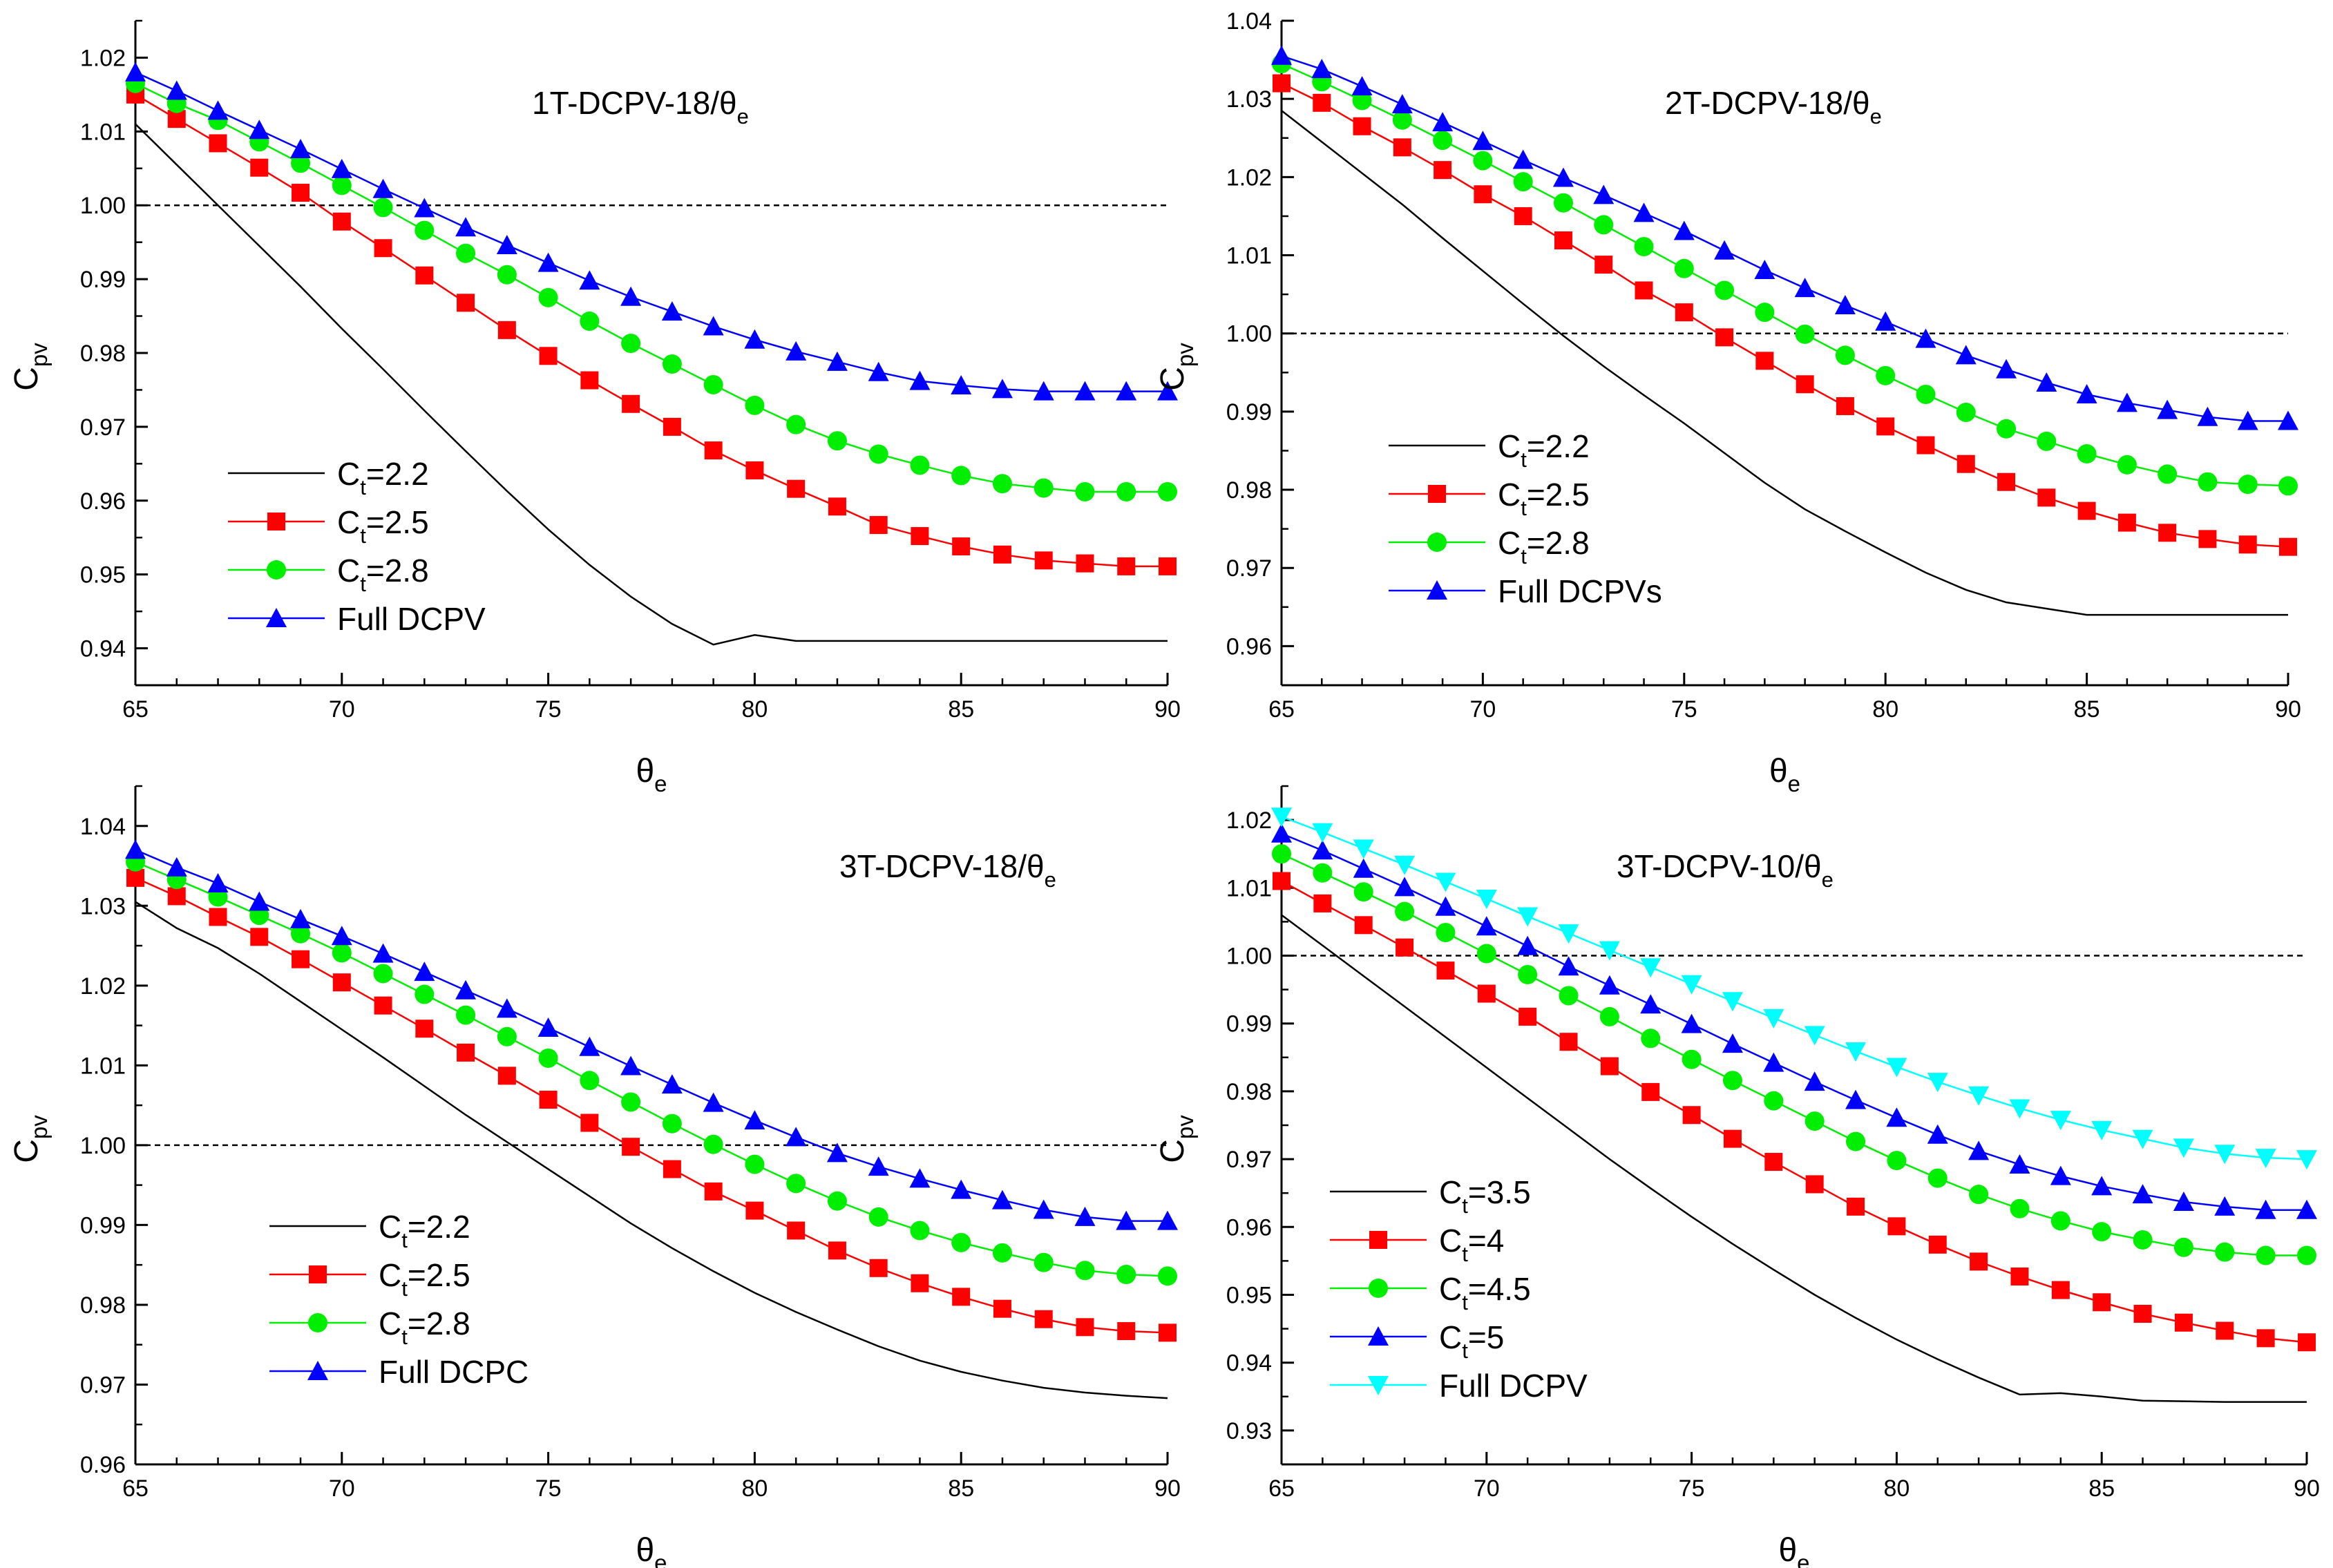 The width and height of the screenshot is (2333, 1568). Describe the element at coordinates (1580, 591) in the screenshot. I see `legend-label-main: Full DCPVs` at that location.